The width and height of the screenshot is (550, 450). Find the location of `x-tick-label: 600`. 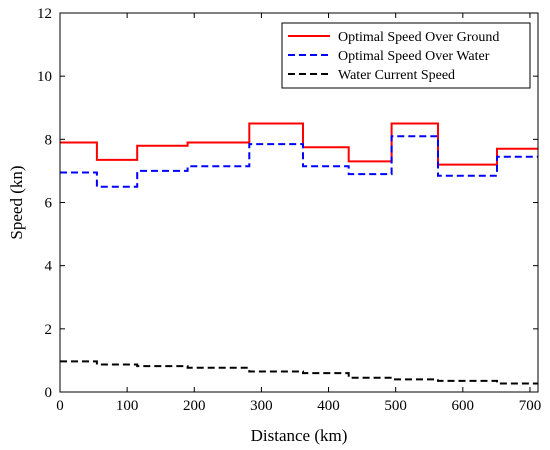

x-tick-label: 600 is located at coordinates (463, 406).